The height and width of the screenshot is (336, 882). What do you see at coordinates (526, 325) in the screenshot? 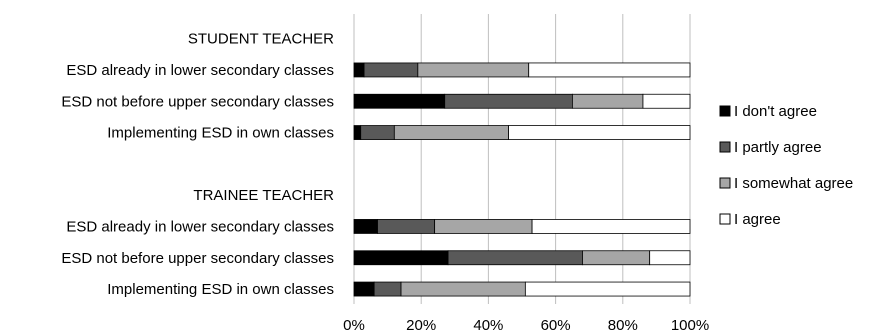
I see `x-tick-labels: 0% 20% 40% 60% 80% 100%` at bounding box center [526, 325].